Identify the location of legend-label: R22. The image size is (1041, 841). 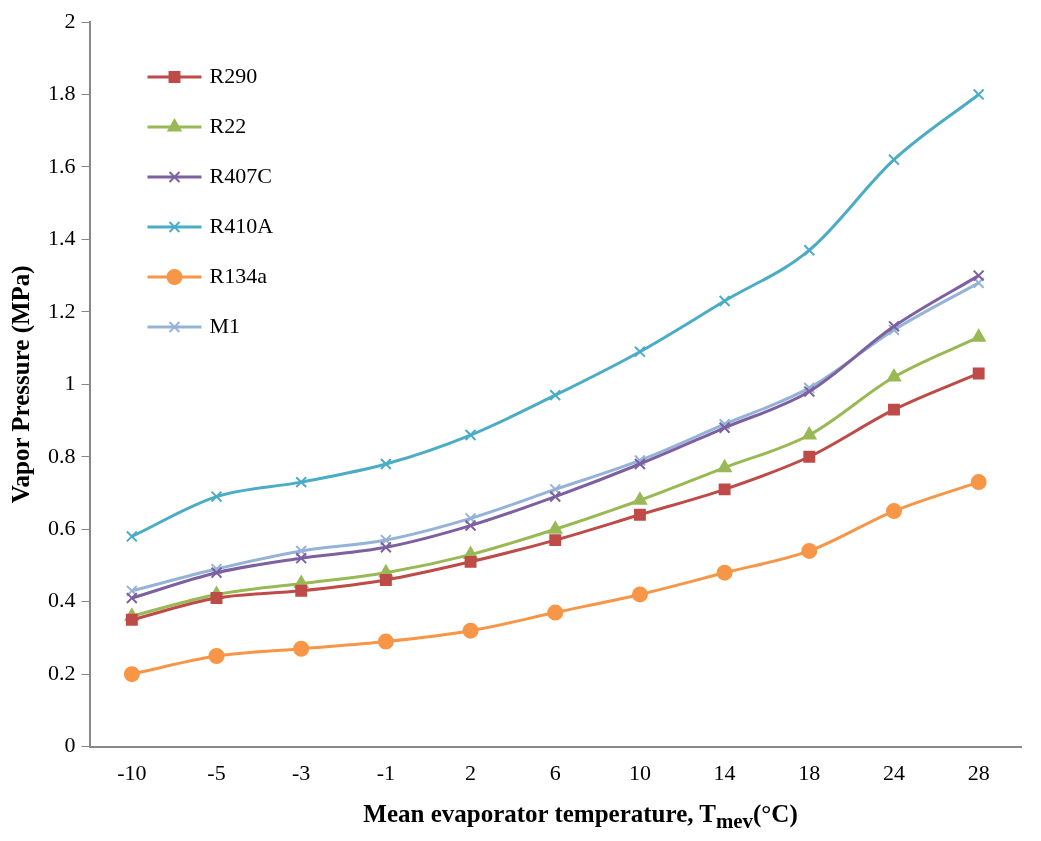
(228, 125).